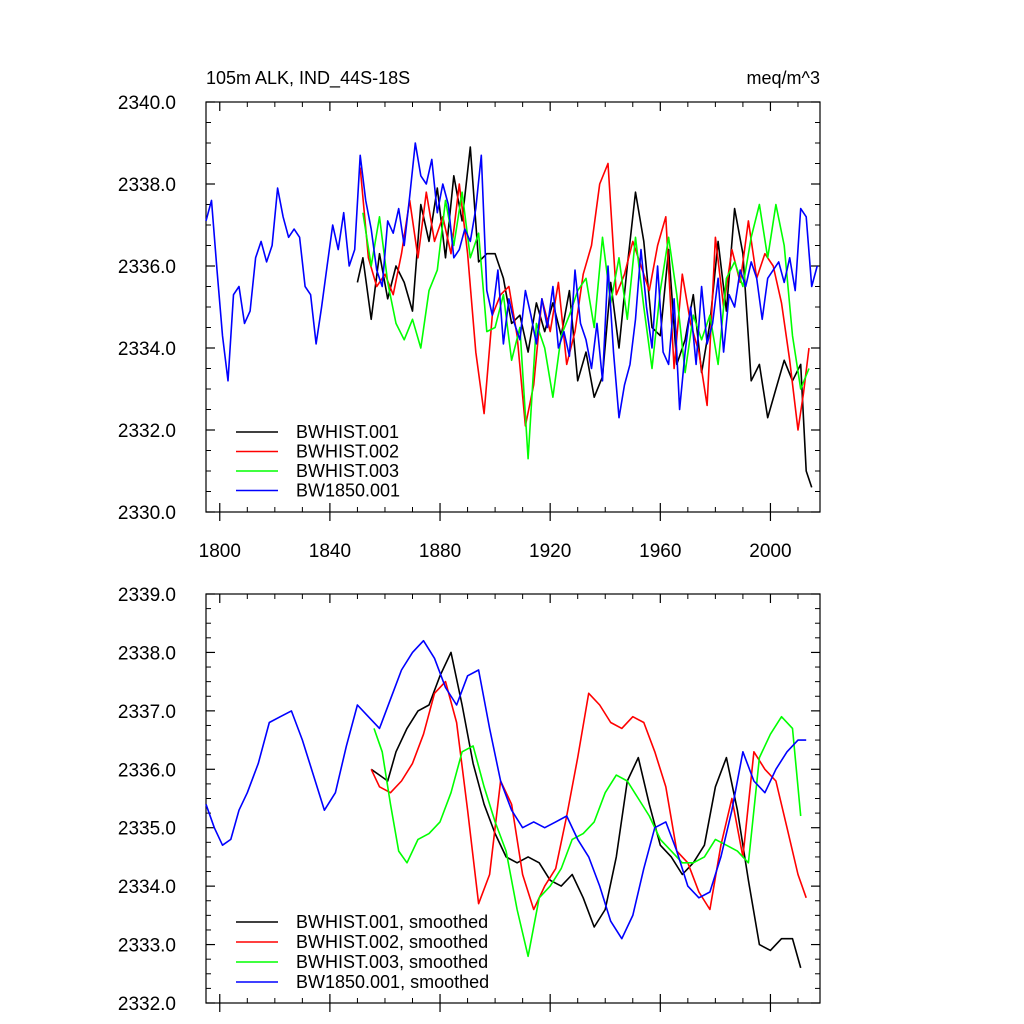 The width and height of the screenshot is (1024, 1024). What do you see at coordinates (347, 432) in the screenshot?
I see `legend-label-bwhist-001: BWHIST.001` at bounding box center [347, 432].